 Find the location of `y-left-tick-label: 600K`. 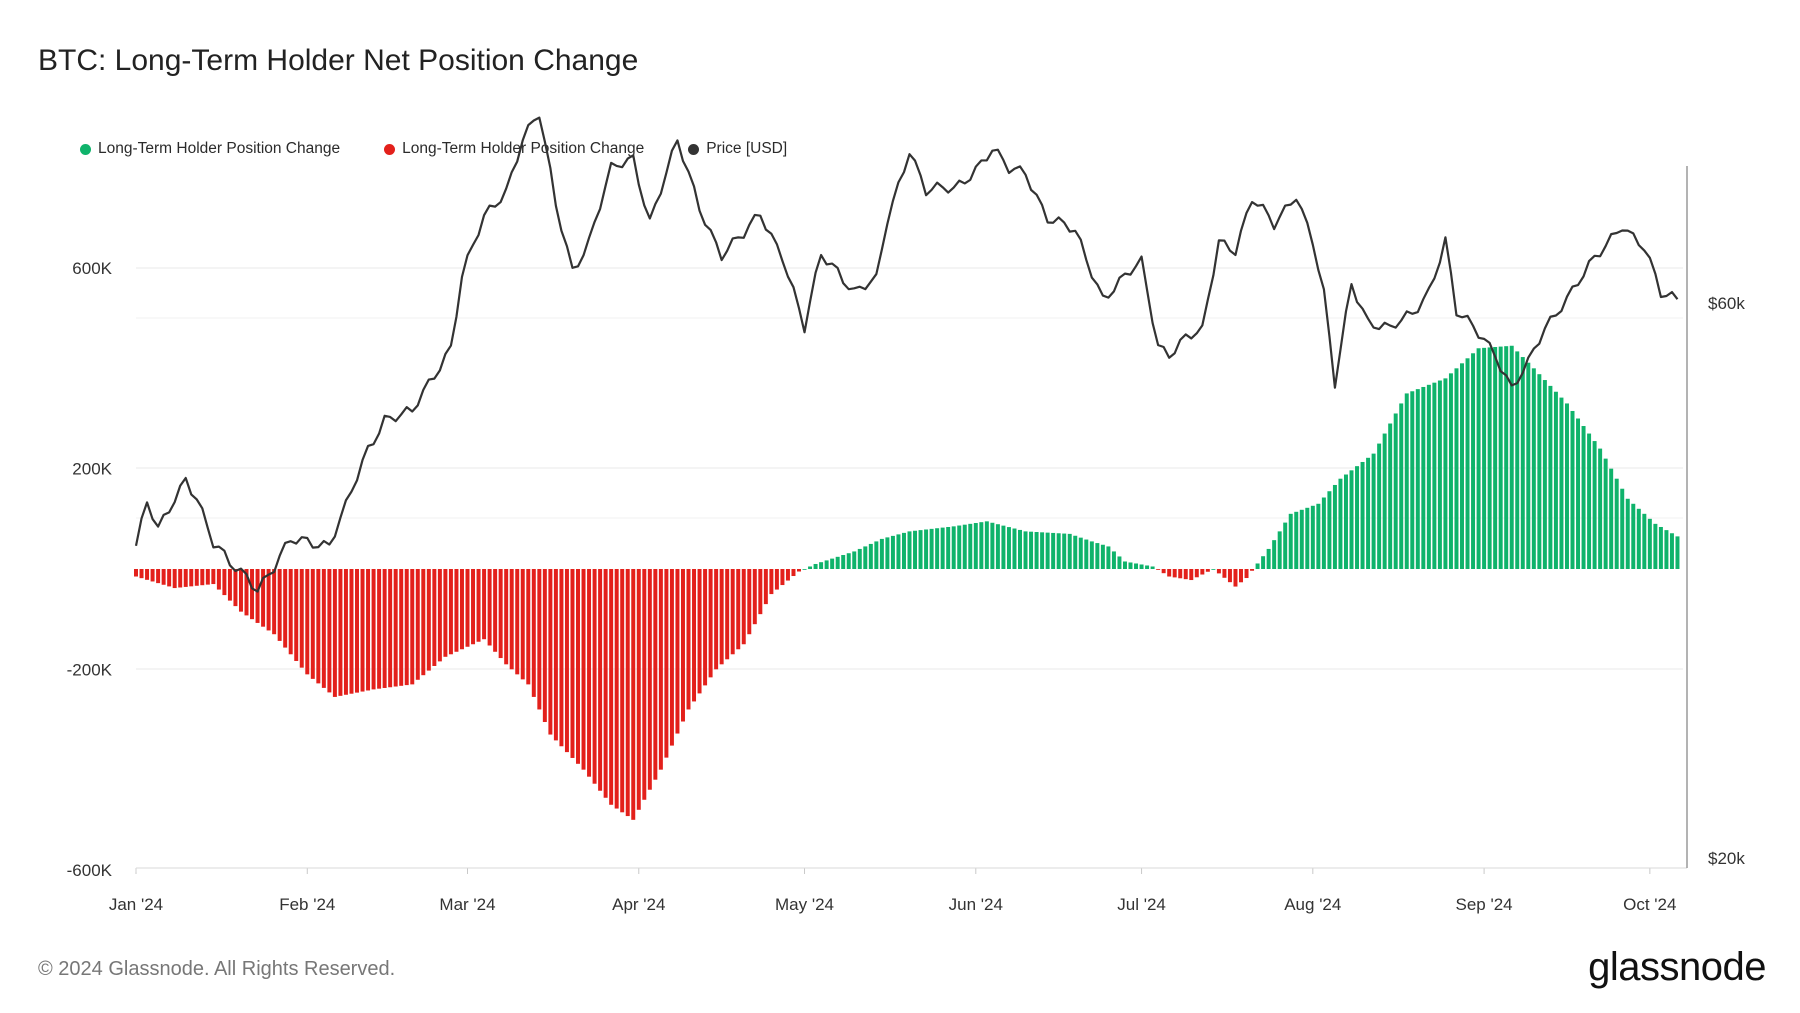

y-left-tick-label: 600K is located at coordinates (92, 268).